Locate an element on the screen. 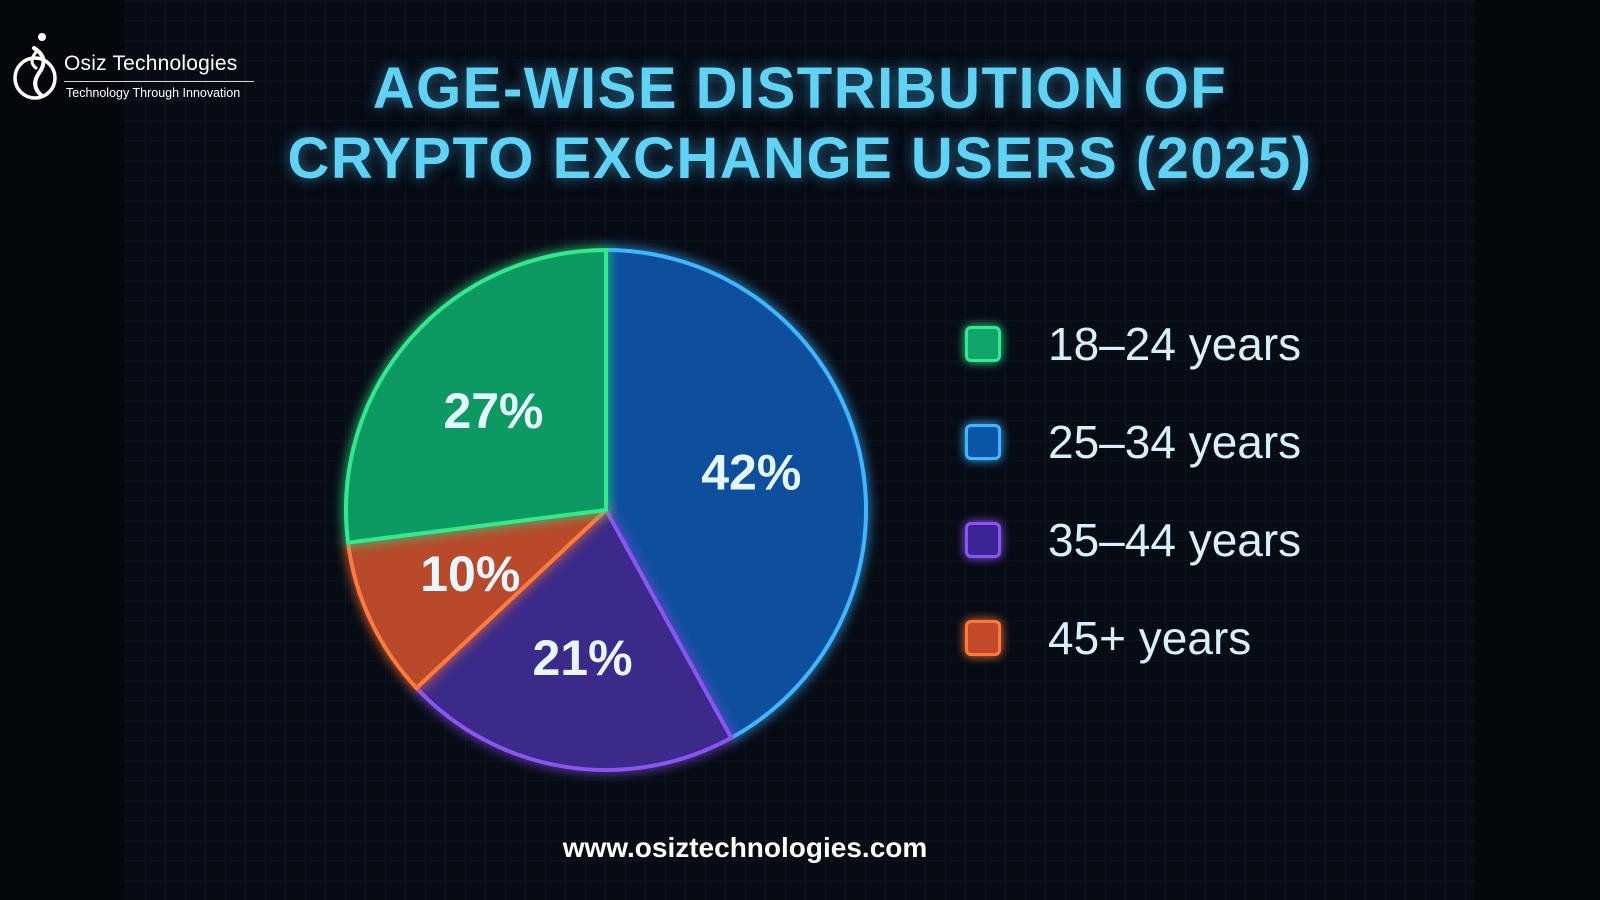 The height and width of the screenshot is (900, 1600). pie-labels: 42% 21%10% 27% is located at coordinates (610, 534).